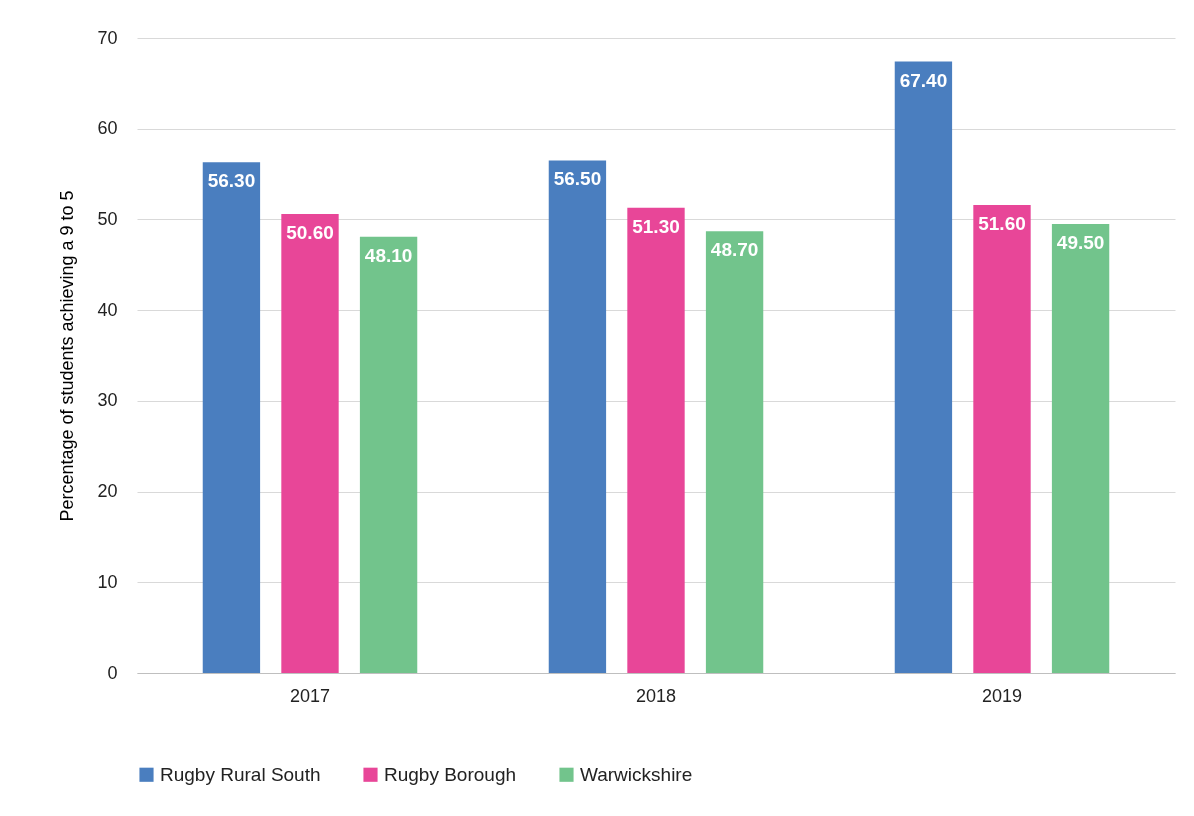 The width and height of the screenshot is (1194, 816). What do you see at coordinates (107, 218) in the screenshot?
I see `y-tick-label: 50` at bounding box center [107, 218].